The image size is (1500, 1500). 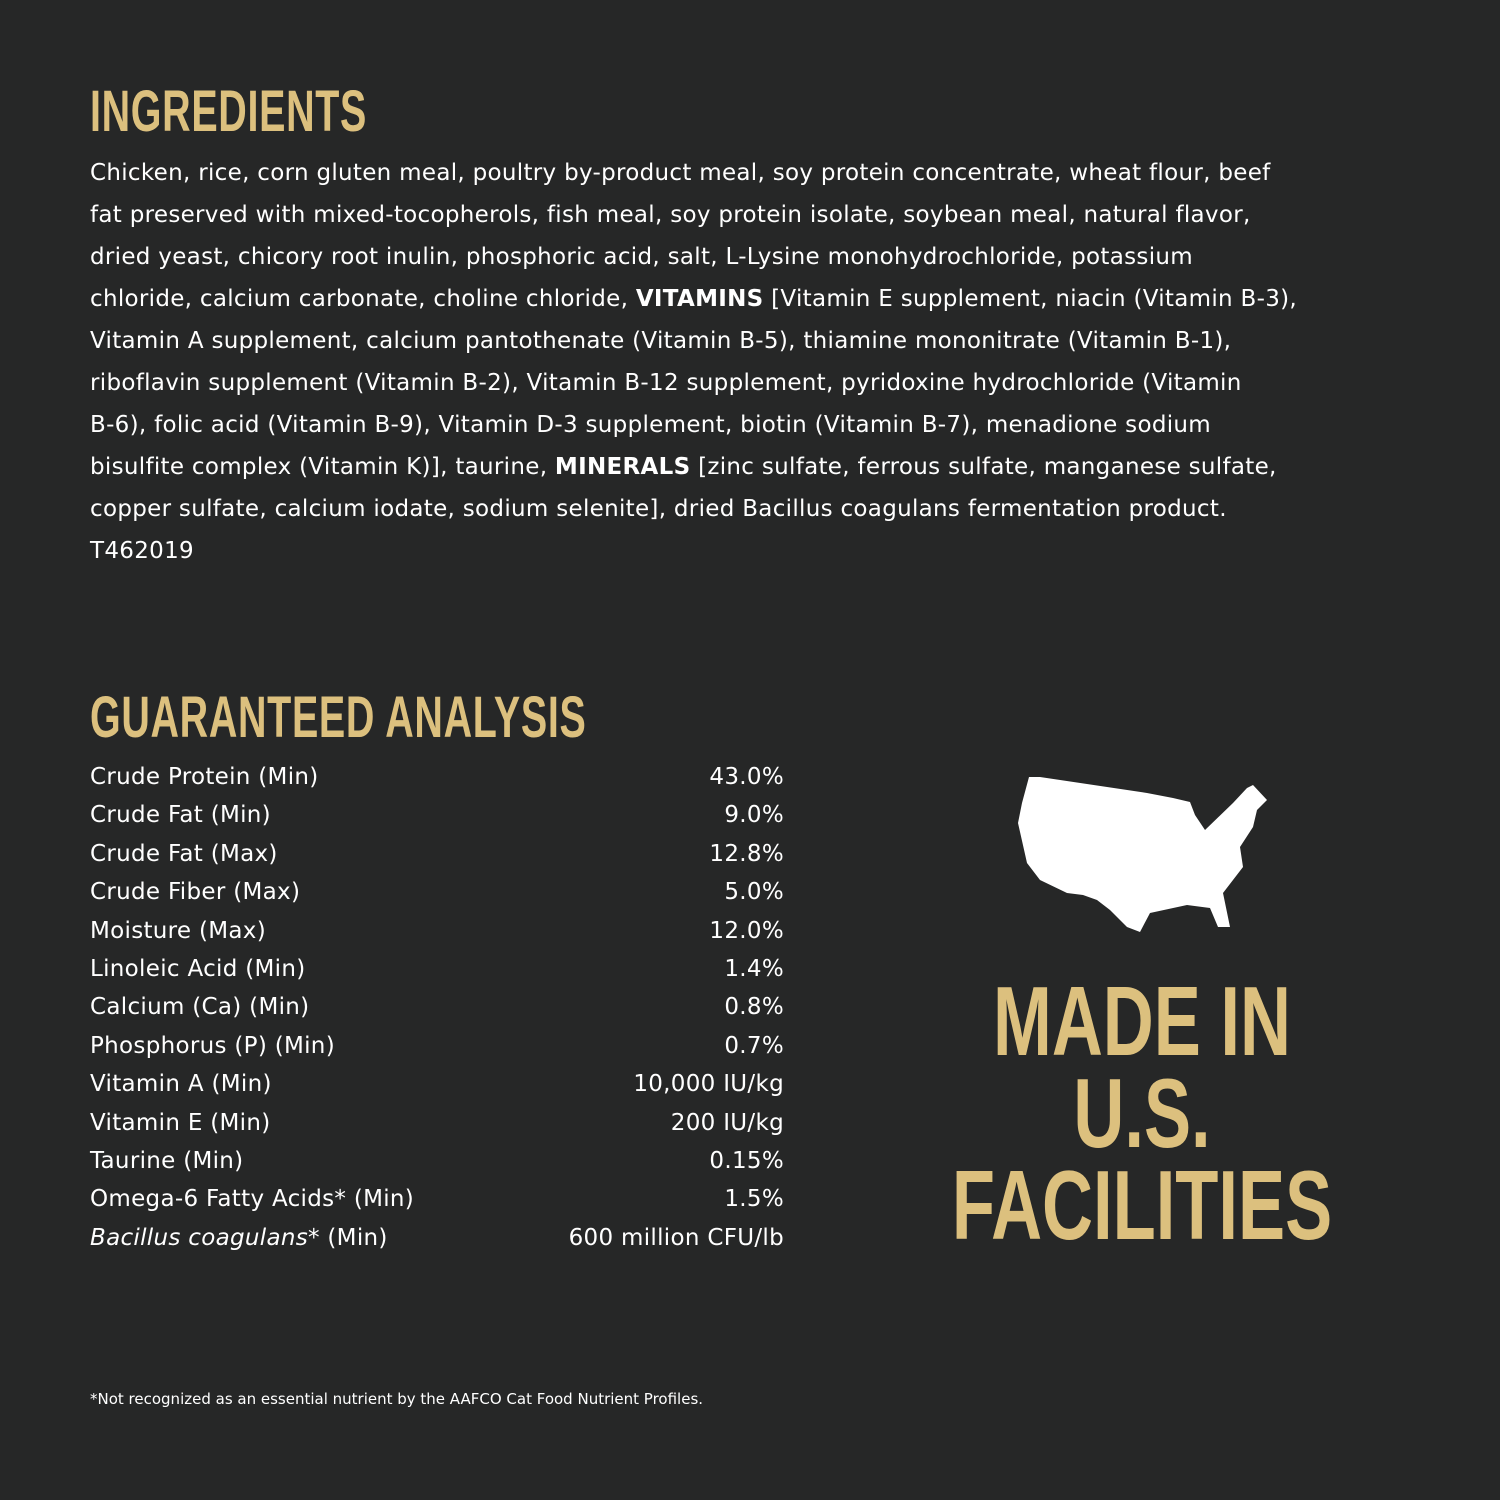 What do you see at coordinates (437, 815) in the screenshot?
I see `analysis-row: Crude Fat (Min) 9.0%` at bounding box center [437, 815].